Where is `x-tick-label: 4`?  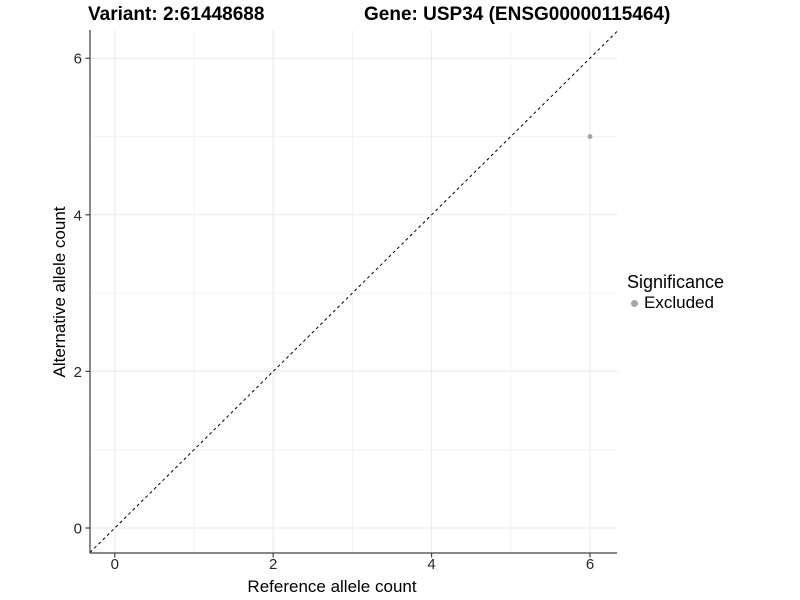 x-tick-label: 4 is located at coordinates (431, 564).